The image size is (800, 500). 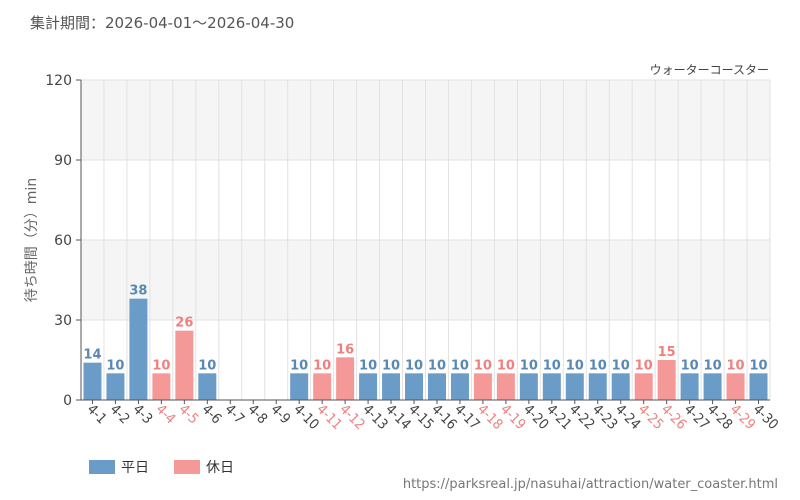 What do you see at coordinates (667, 352) in the screenshot?
I see `data-label-4-26: 15` at bounding box center [667, 352].